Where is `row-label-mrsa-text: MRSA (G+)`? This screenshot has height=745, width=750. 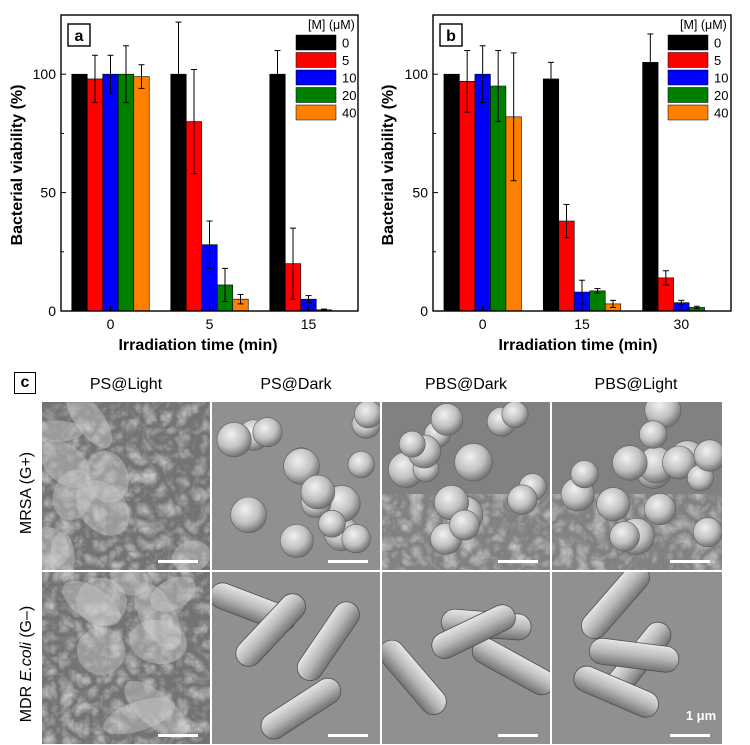
row-label-mrsa-text: MRSA (G+) is located at coordinates (26, 493).